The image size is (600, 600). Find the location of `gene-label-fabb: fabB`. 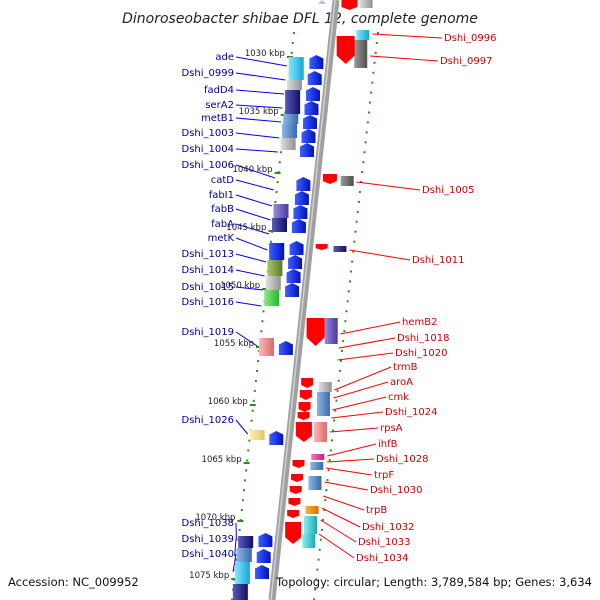

gene-label-fabb: fabB is located at coordinates (222, 209).